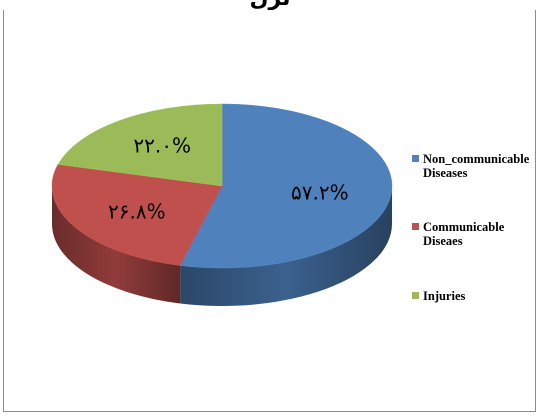  What do you see at coordinates (445, 173) in the screenshot?
I see `legend-label: Diseases` at bounding box center [445, 173].